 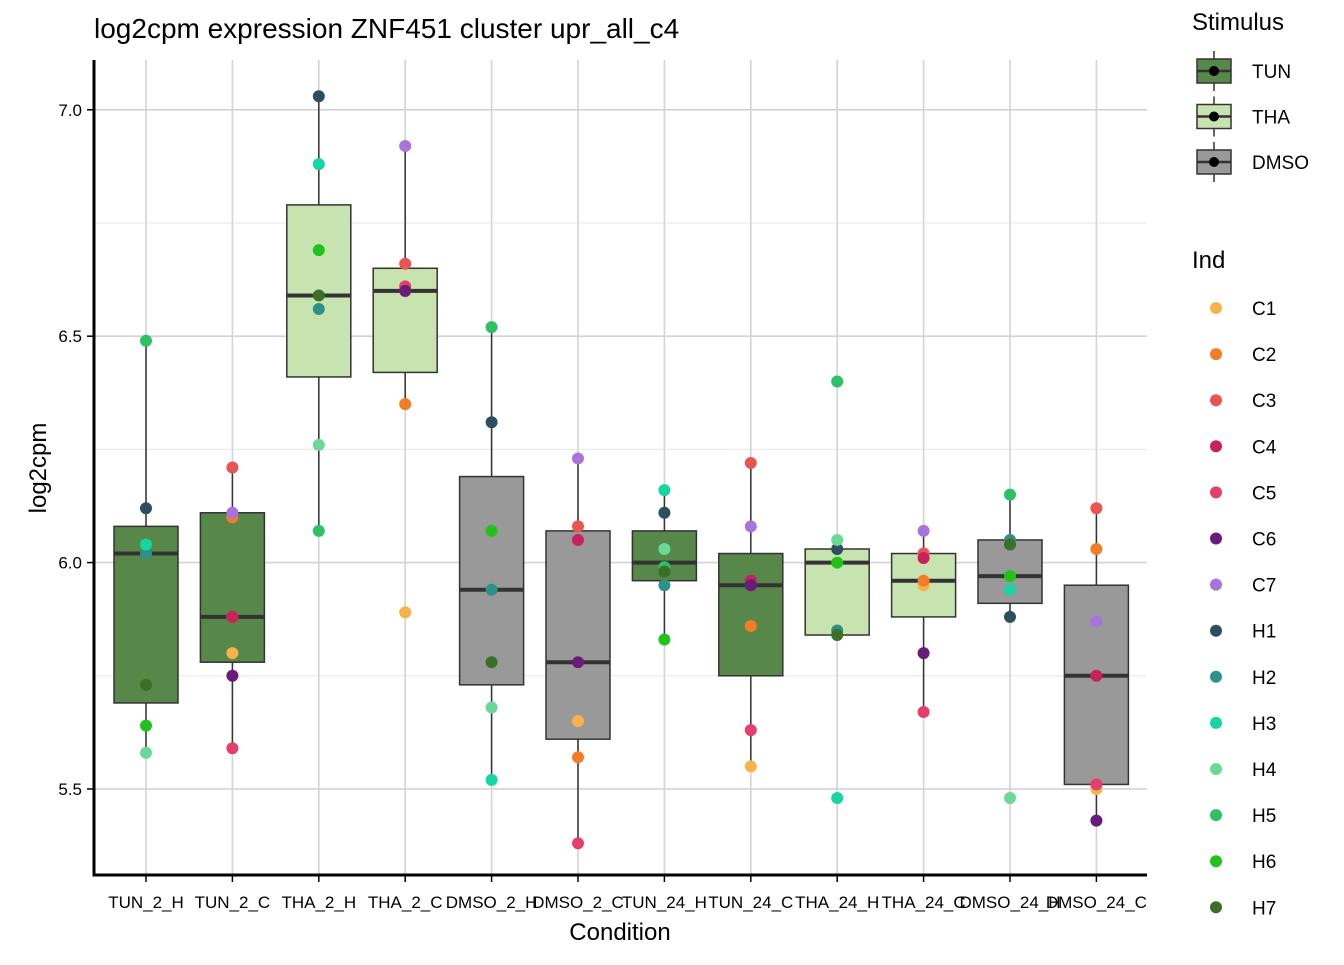 What do you see at coordinates (837, 902) in the screenshot?
I see `x-tick-label: THA_24_H` at bounding box center [837, 902].